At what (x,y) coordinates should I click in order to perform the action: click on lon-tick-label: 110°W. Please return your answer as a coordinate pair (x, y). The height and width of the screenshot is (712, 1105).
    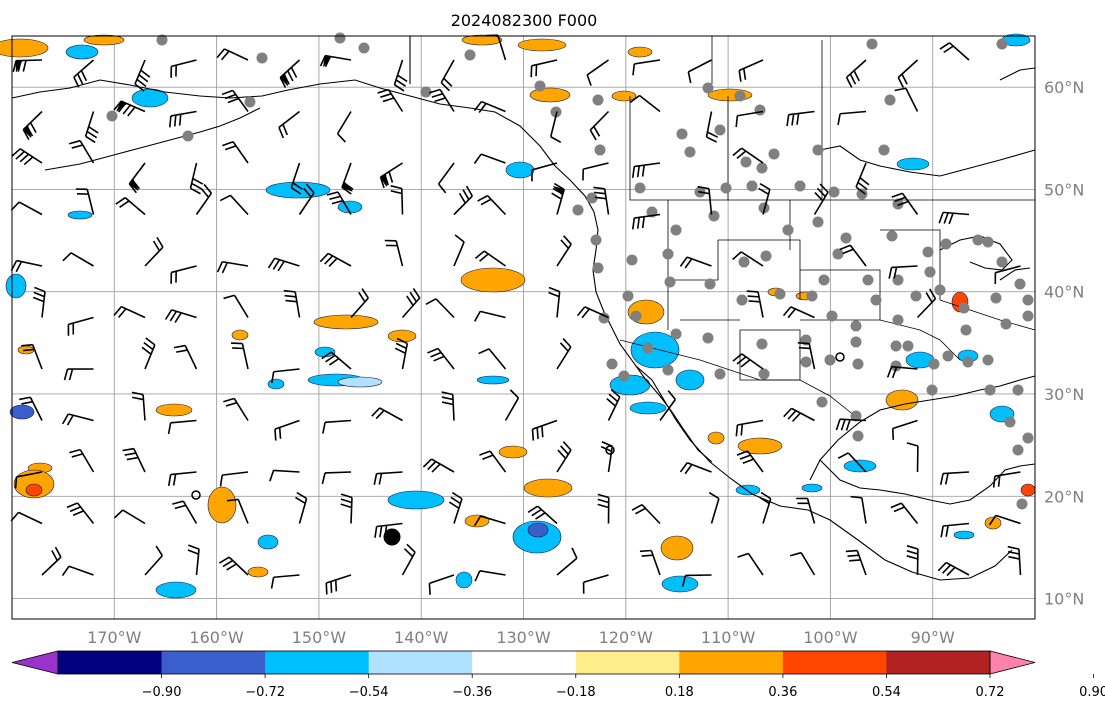
    Looking at the image, I should click on (728, 637).